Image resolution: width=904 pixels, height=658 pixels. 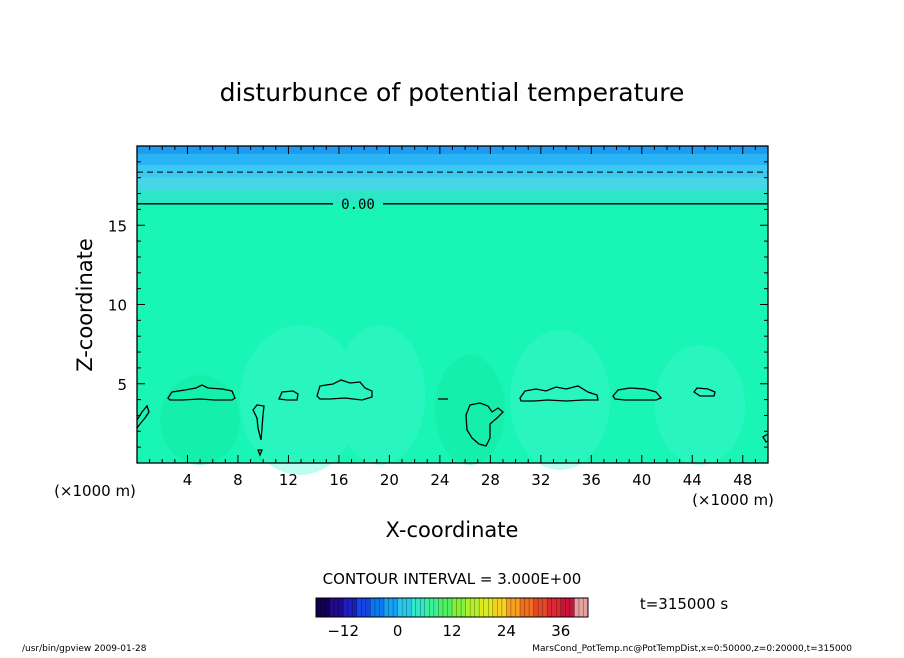 I want to click on x-axis-title: X-coordinate, so click(x=452, y=530).